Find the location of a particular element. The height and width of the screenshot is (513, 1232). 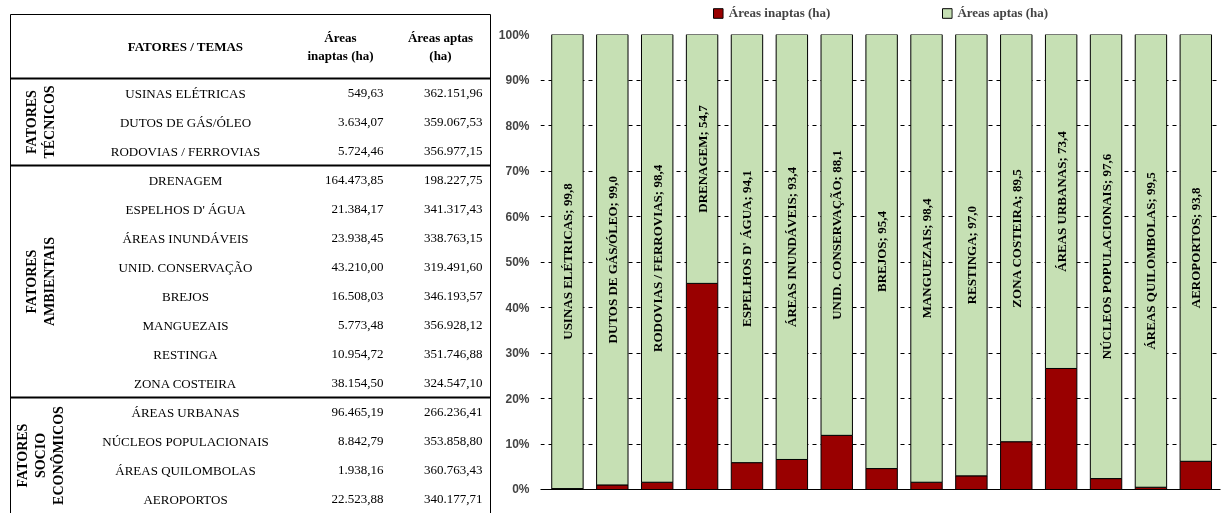

data-label: USINAS ELÉTRICAS; 99,8 is located at coordinates (567, 261).